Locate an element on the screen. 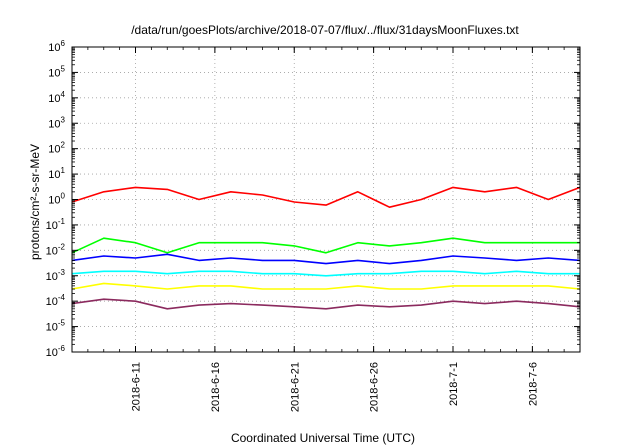 The height and width of the screenshot is (448, 640). x-tick-label: 2018-6-21 is located at coordinates (295, 387).